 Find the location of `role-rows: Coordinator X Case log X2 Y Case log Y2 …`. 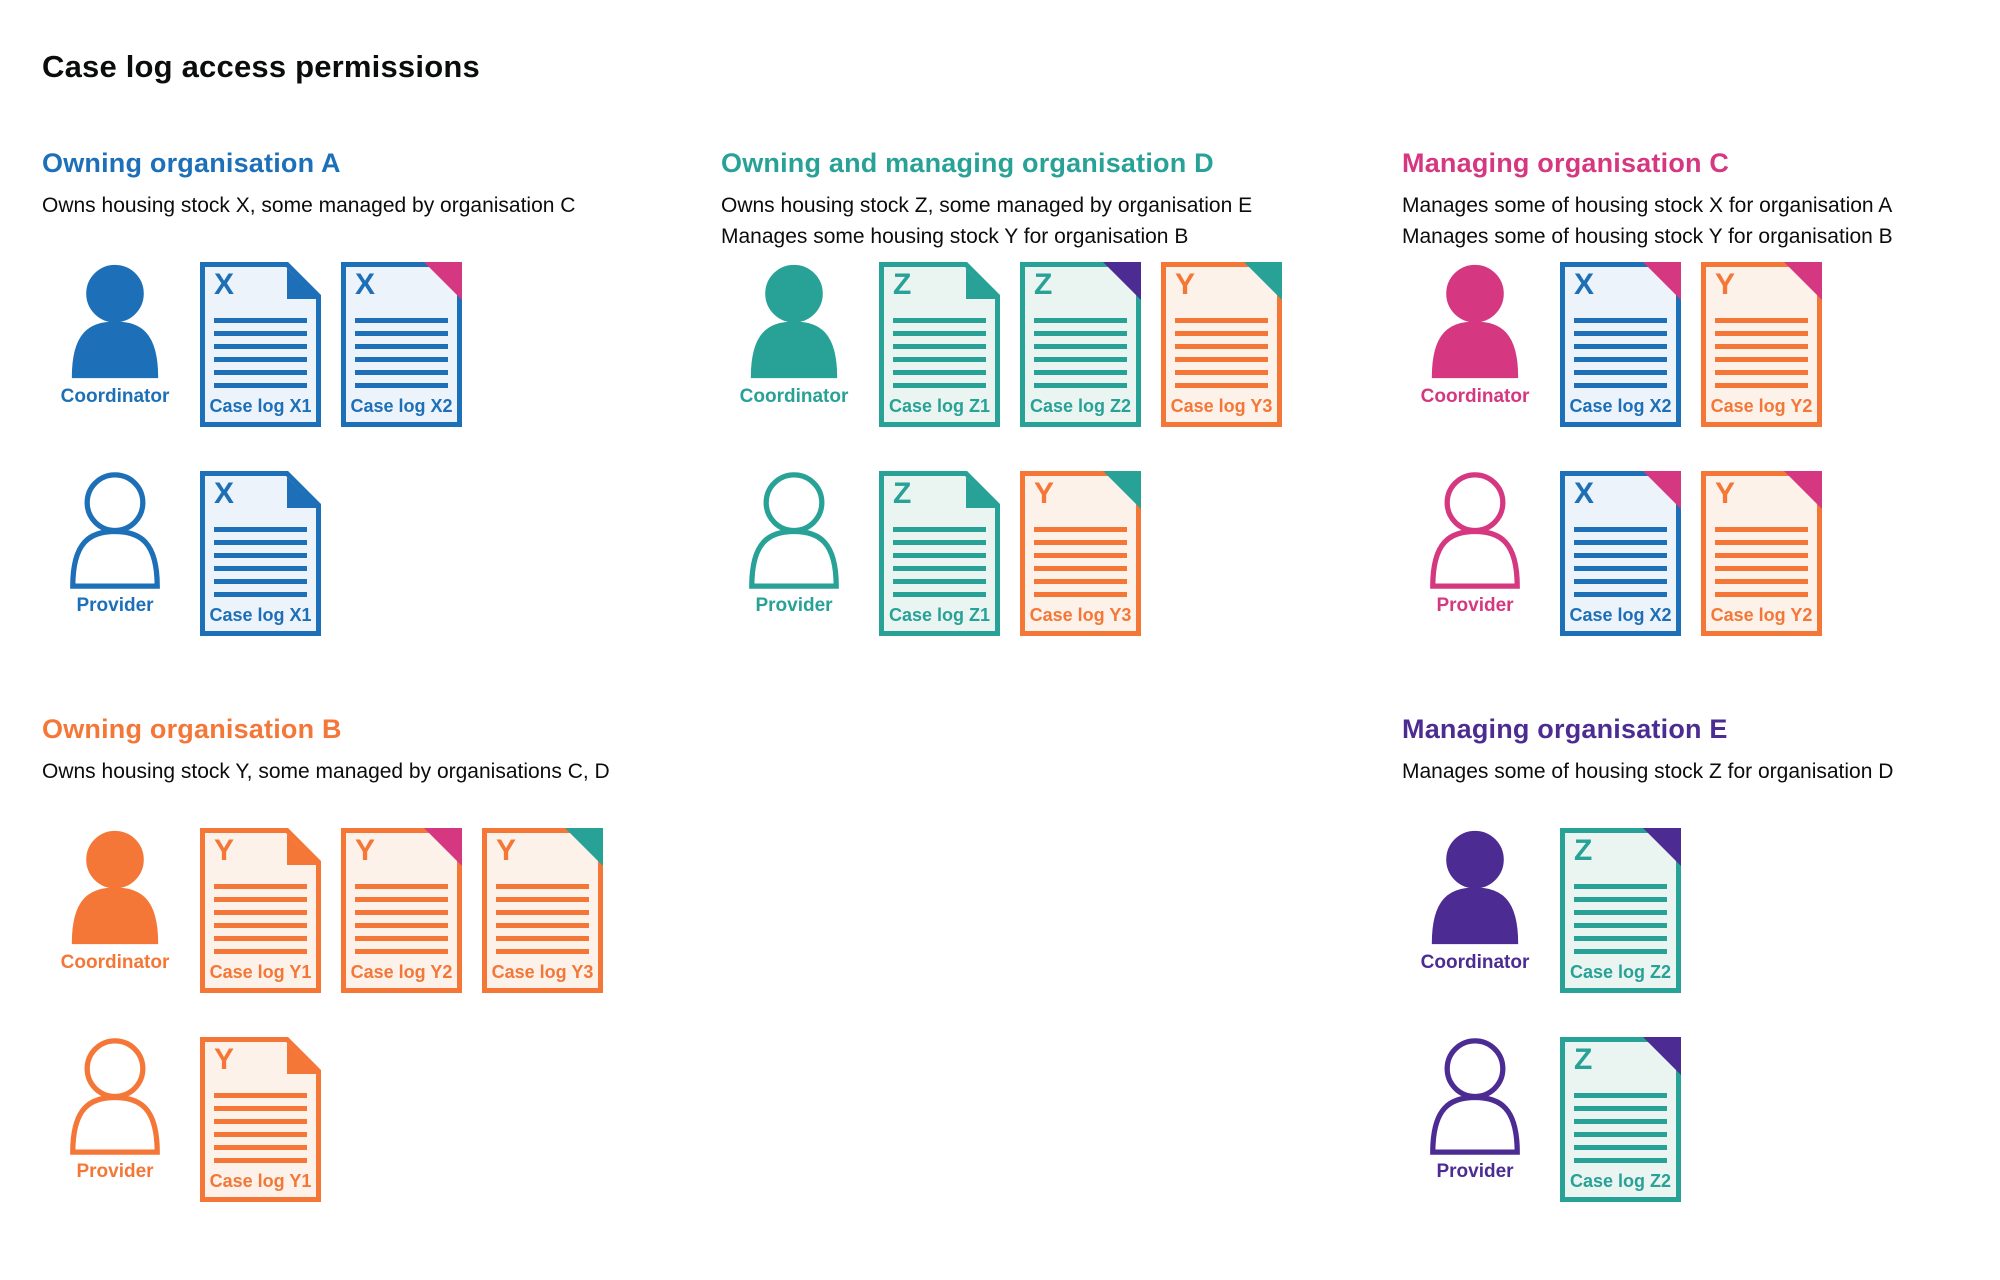

role-rows: Coordinator X Case log X2 Y Case log Y2 … is located at coordinates (1701, 449).